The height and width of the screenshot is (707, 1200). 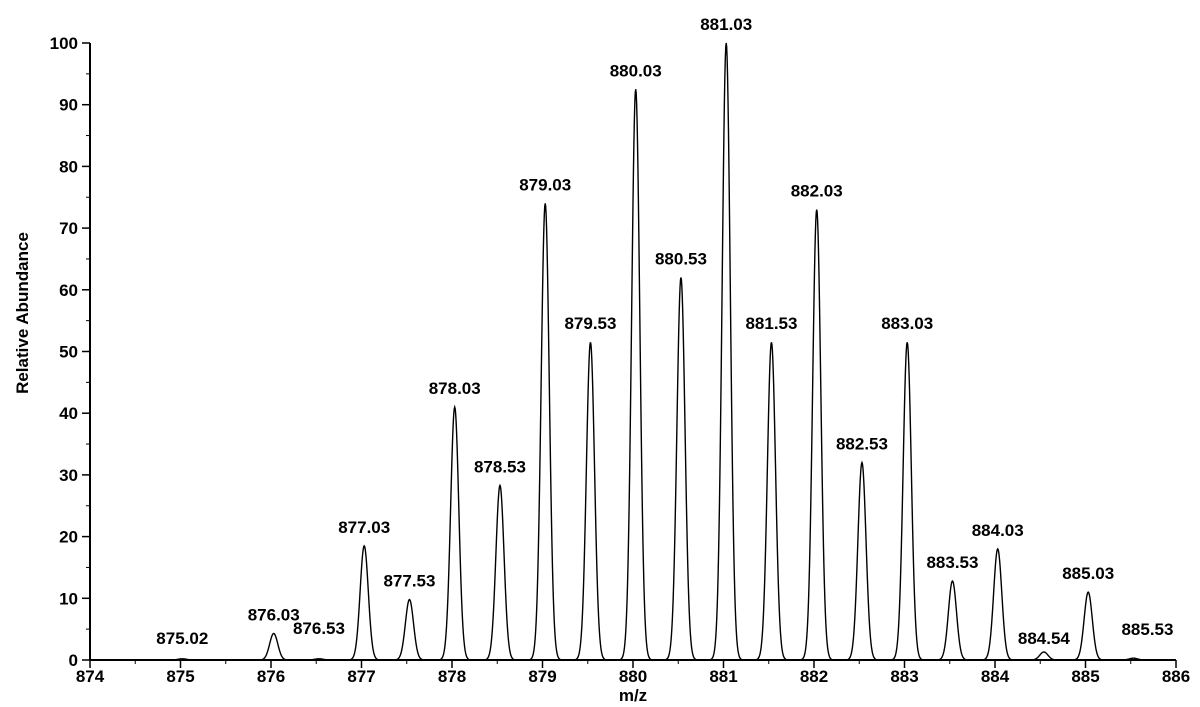 What do you see at coordinates (409, 581) in the screenshot?
I see `peak-label: 877.53` at bounding box center [409, 581].